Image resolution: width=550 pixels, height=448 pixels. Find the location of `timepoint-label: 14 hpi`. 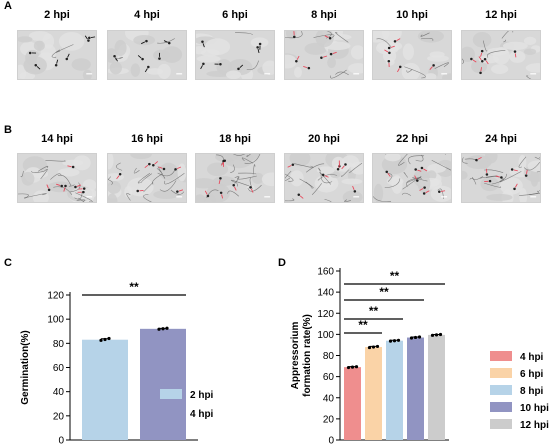

timepoint-label: 14 hpi is located at coordinates (57, 139).